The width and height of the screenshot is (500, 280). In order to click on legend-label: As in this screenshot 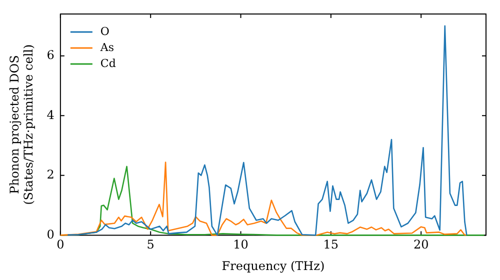, I will do `click(106, 47)`.